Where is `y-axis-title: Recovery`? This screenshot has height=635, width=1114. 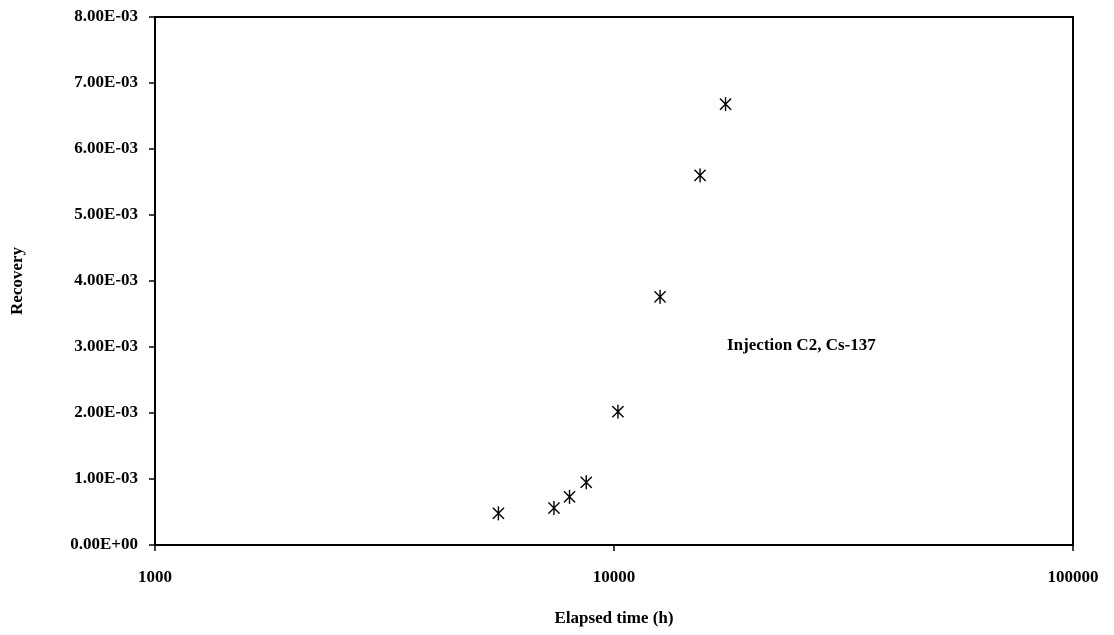 y-axis-title: Recovery is located at coordinates (16, 281).